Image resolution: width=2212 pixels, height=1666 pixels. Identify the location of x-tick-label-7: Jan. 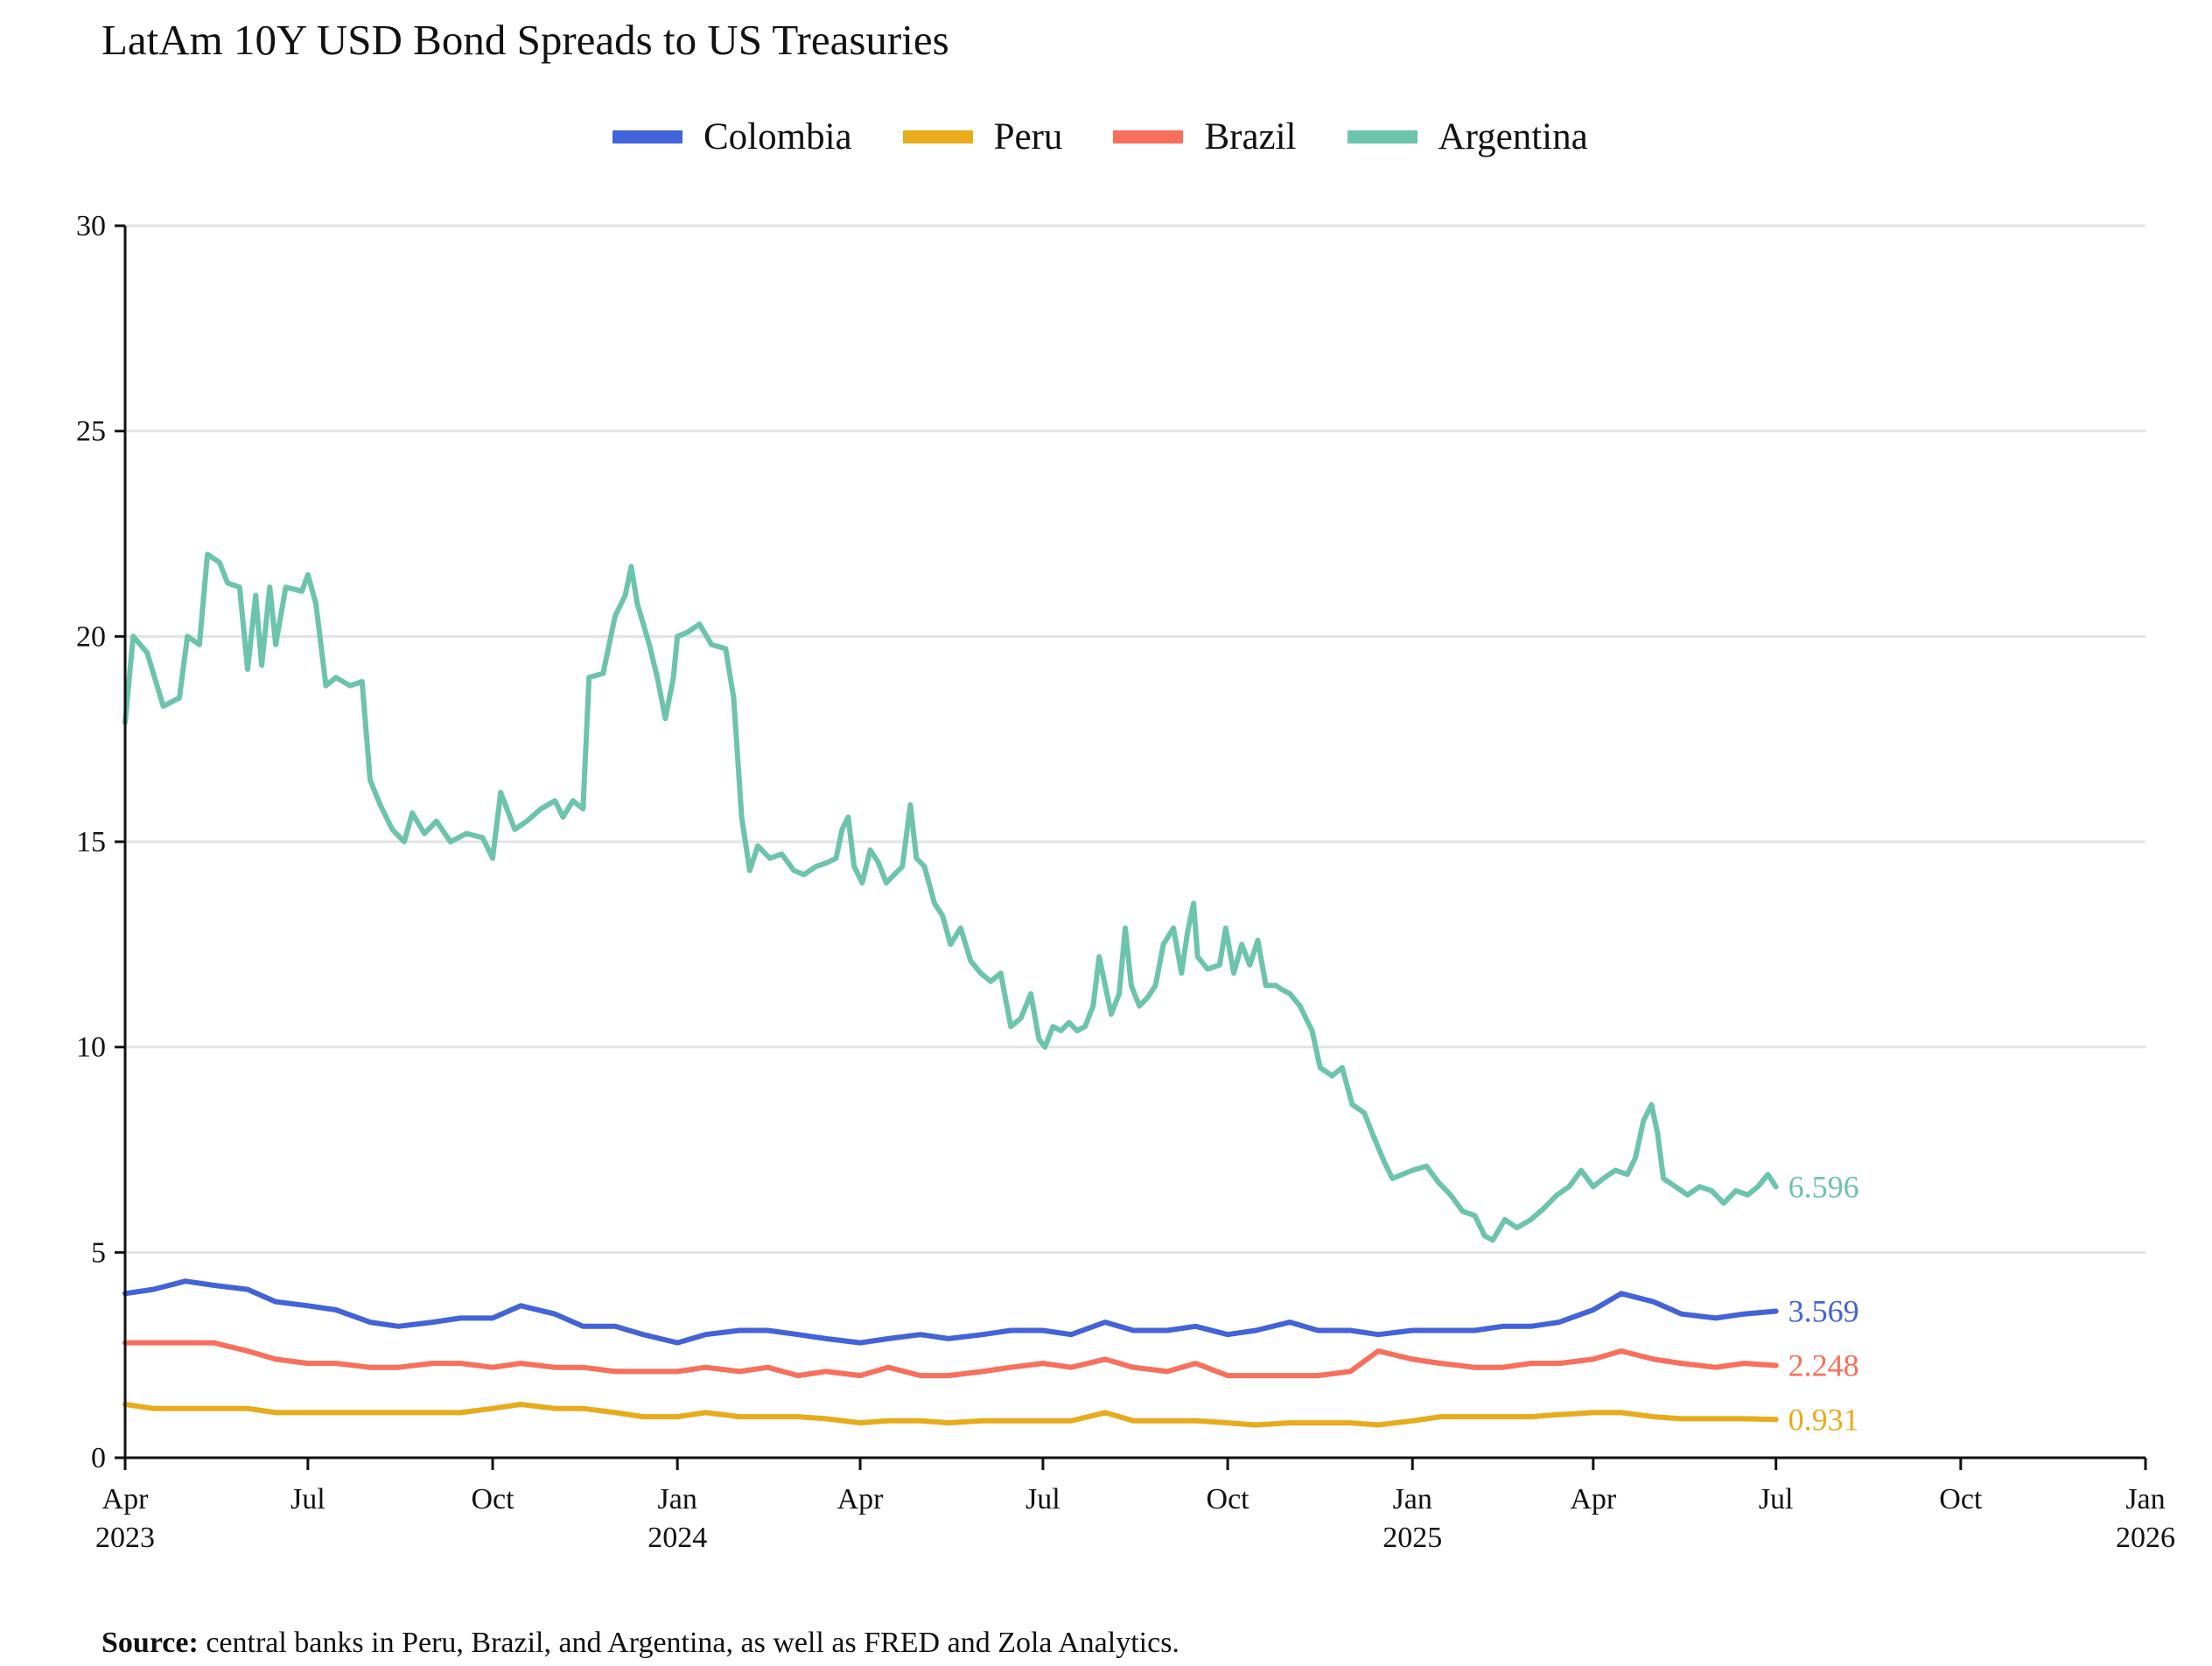
(1412, 1499).